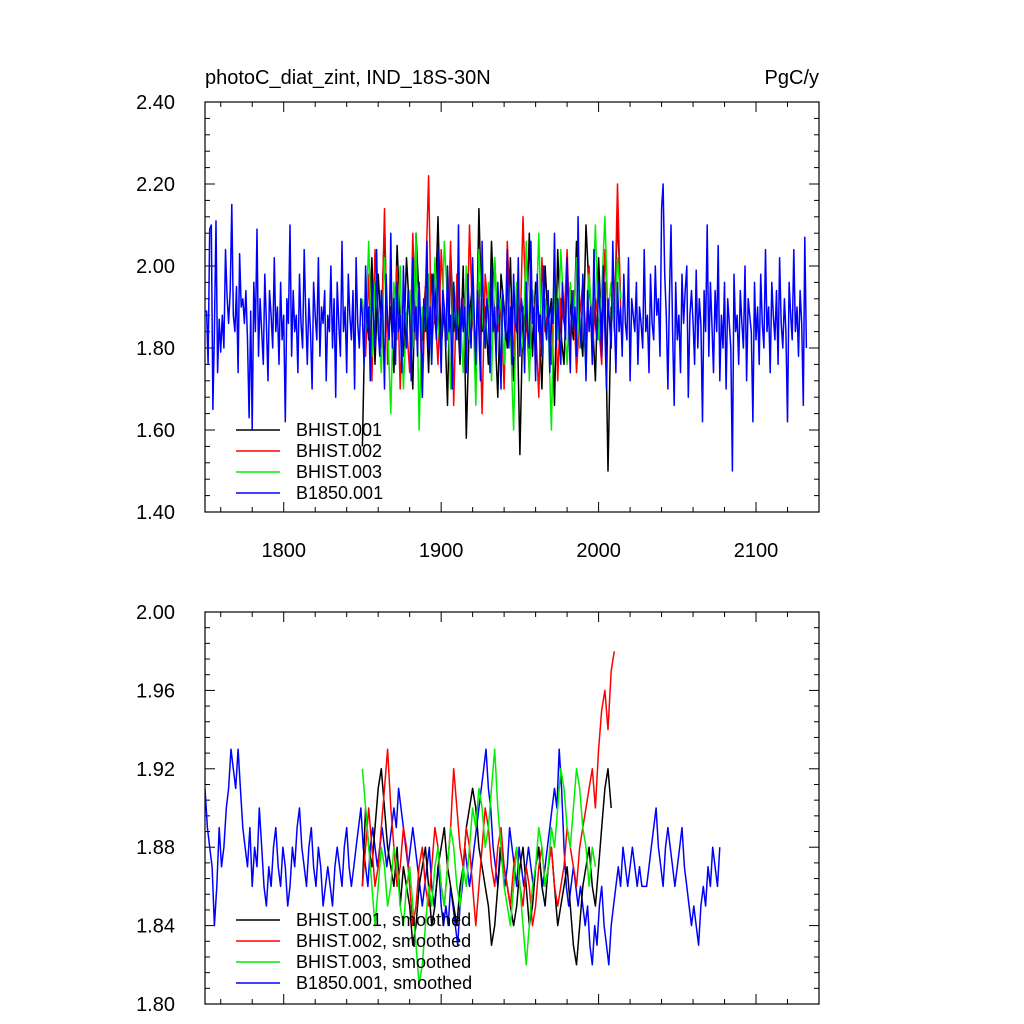  What do you see at coordinates (384, 983) in the screenshot?
I see `legend-label: B1850.001, smoothed` at bounding box center [384, 983].